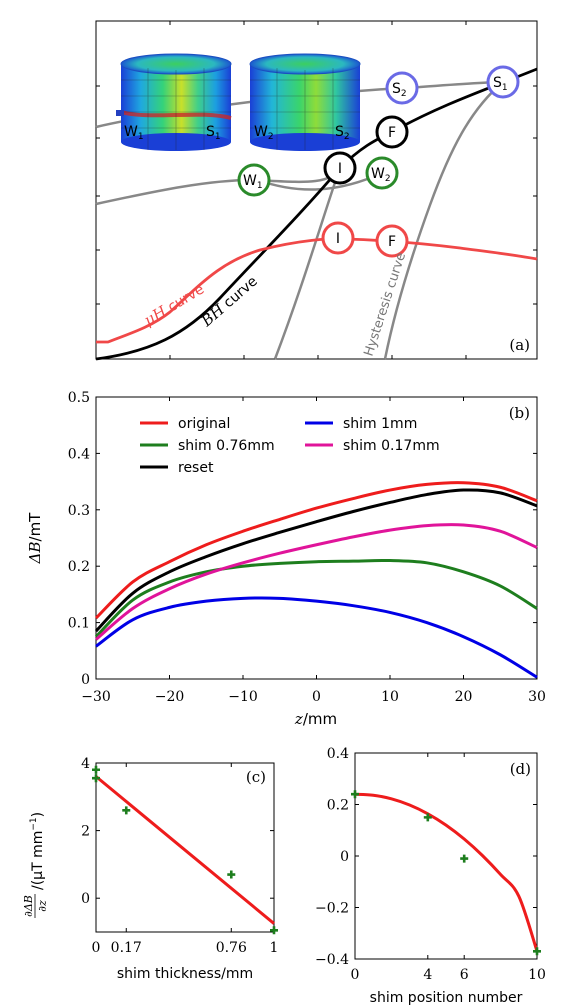  I want to click on x-tick-label: 6, so click(464, 975).